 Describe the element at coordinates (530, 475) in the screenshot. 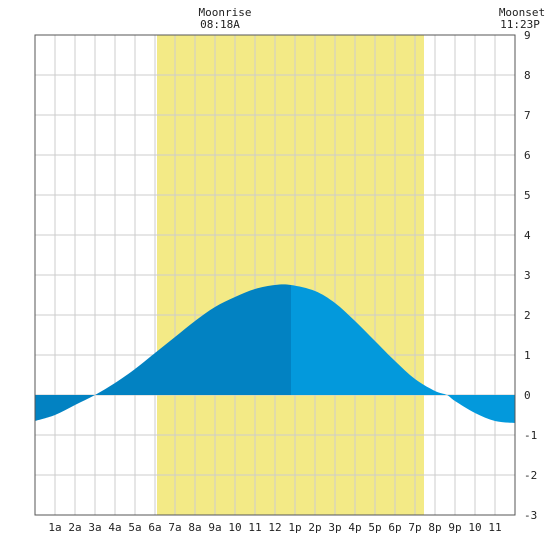

I see `y-tick-label: -2` at that location.